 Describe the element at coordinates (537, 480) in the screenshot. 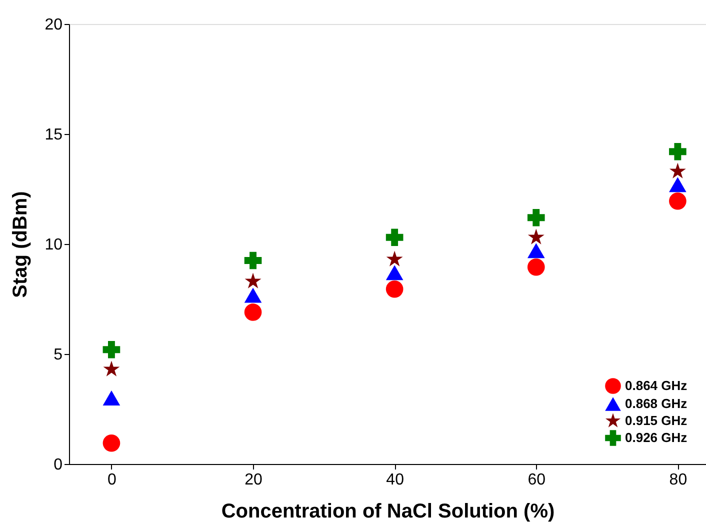

I see `x-tick-label: 60` at that location.